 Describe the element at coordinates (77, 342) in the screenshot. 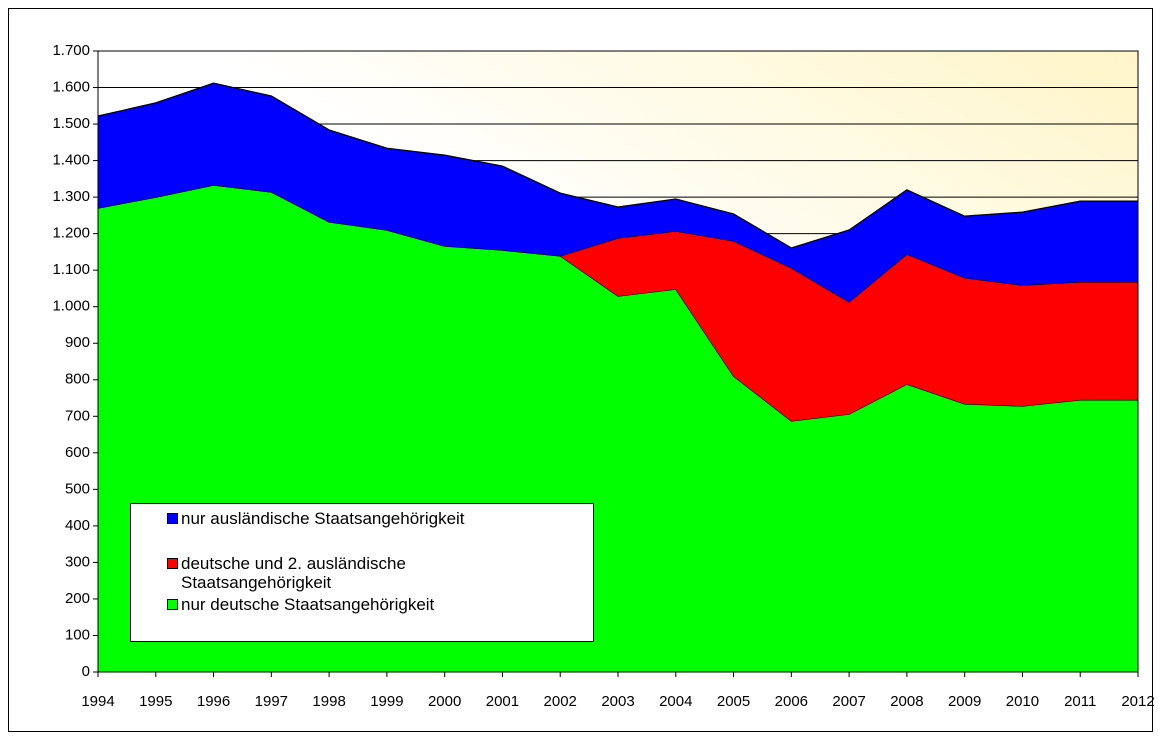

I see `y-tick-label: 900` at that location.